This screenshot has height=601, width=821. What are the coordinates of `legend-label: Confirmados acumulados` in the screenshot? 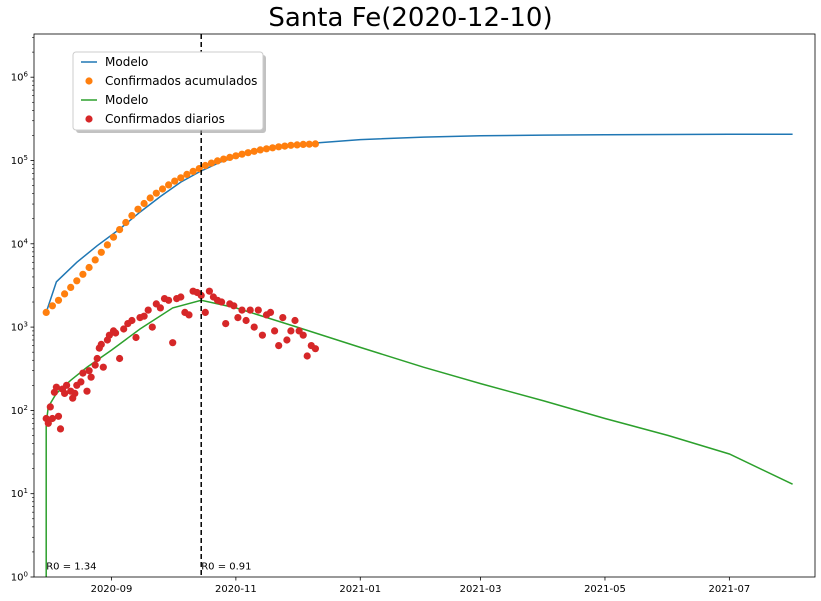 It's located at (181, 81).